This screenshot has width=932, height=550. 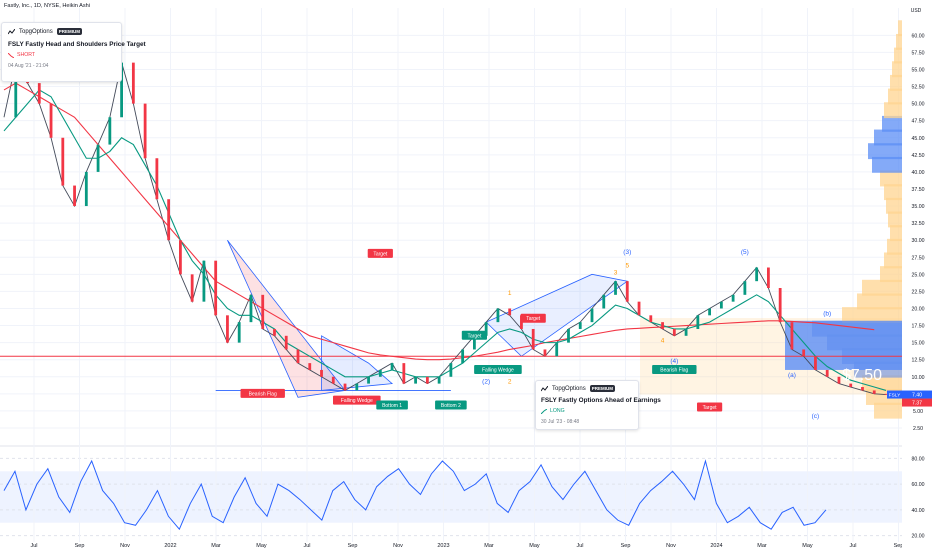 I want to click on price-tick-label: 15.00, so click(x=918, y=344).